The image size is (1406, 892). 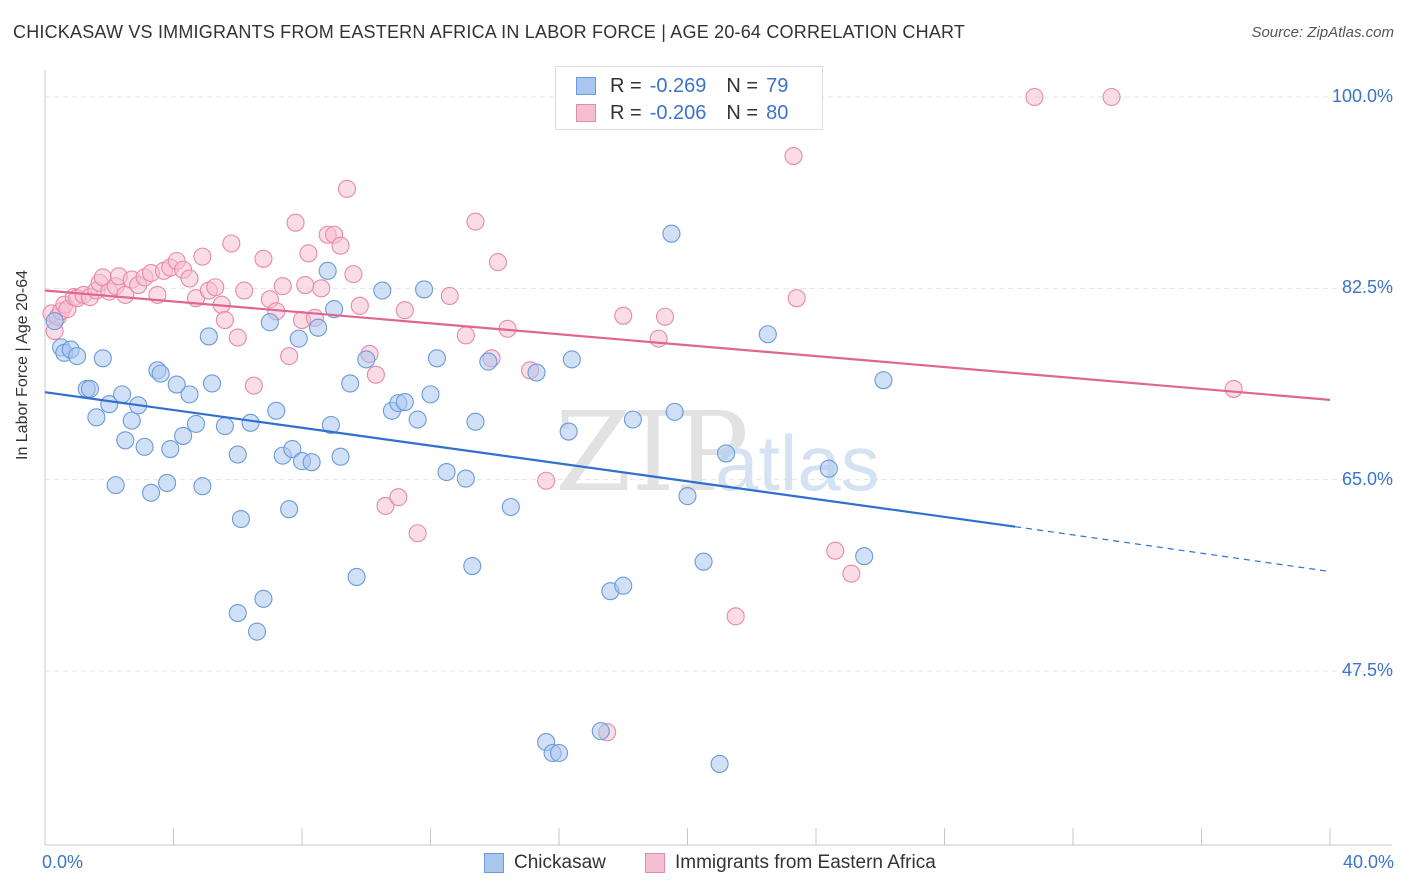 I want to click on bottom-legend-label-chickasaw: Chickasaw, so click(x=560, y=862).